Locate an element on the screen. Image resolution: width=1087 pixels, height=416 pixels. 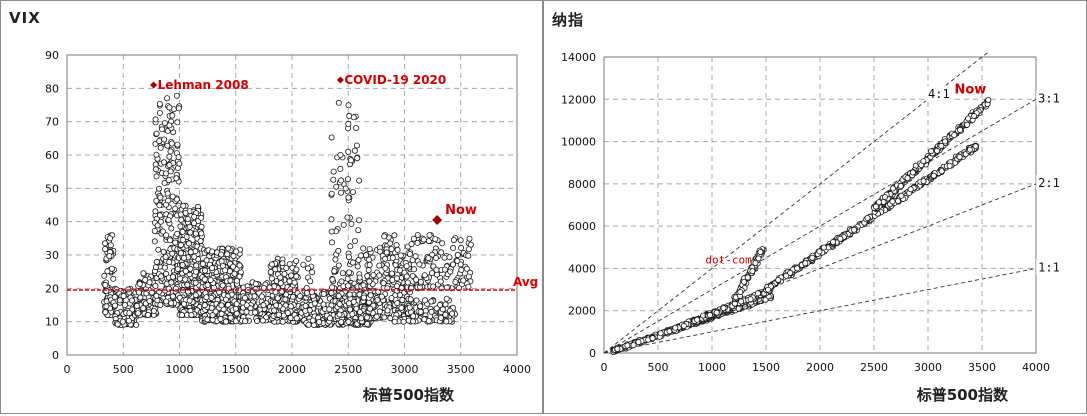
y-tick-label: 50 is located at coordinates (52, 188).